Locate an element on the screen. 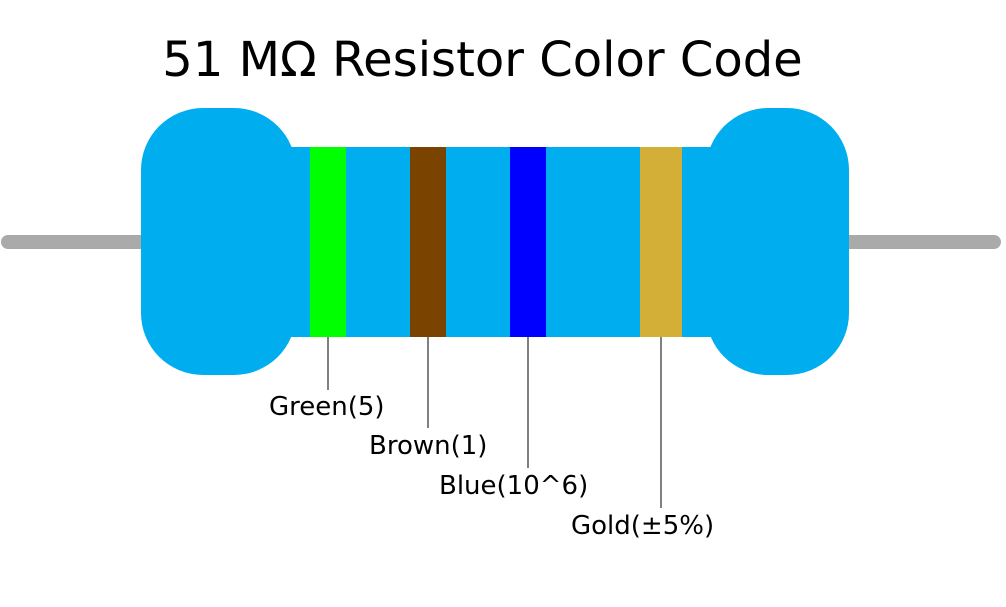 The height and width of the screenshot is (607, 1006). band-label-4: Gold(±5%) is located at coordinates (642, 526).